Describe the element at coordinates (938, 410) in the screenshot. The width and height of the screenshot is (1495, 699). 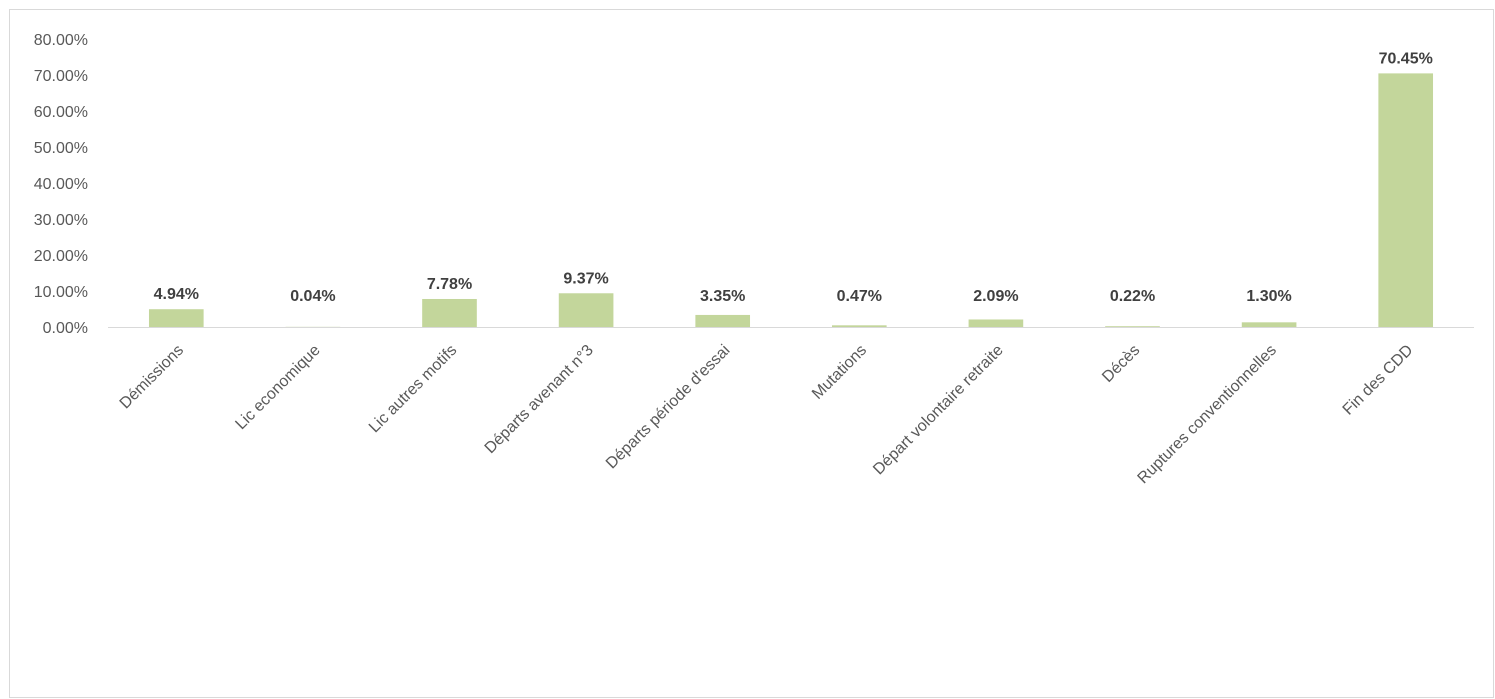
I see `category-label: Départ volontaire retraite` at that location.